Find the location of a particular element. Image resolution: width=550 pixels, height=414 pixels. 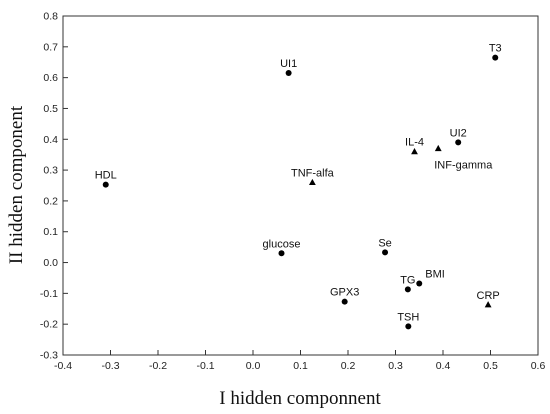

x-tick-label: 0.6 is located at coordinates (538, 366).